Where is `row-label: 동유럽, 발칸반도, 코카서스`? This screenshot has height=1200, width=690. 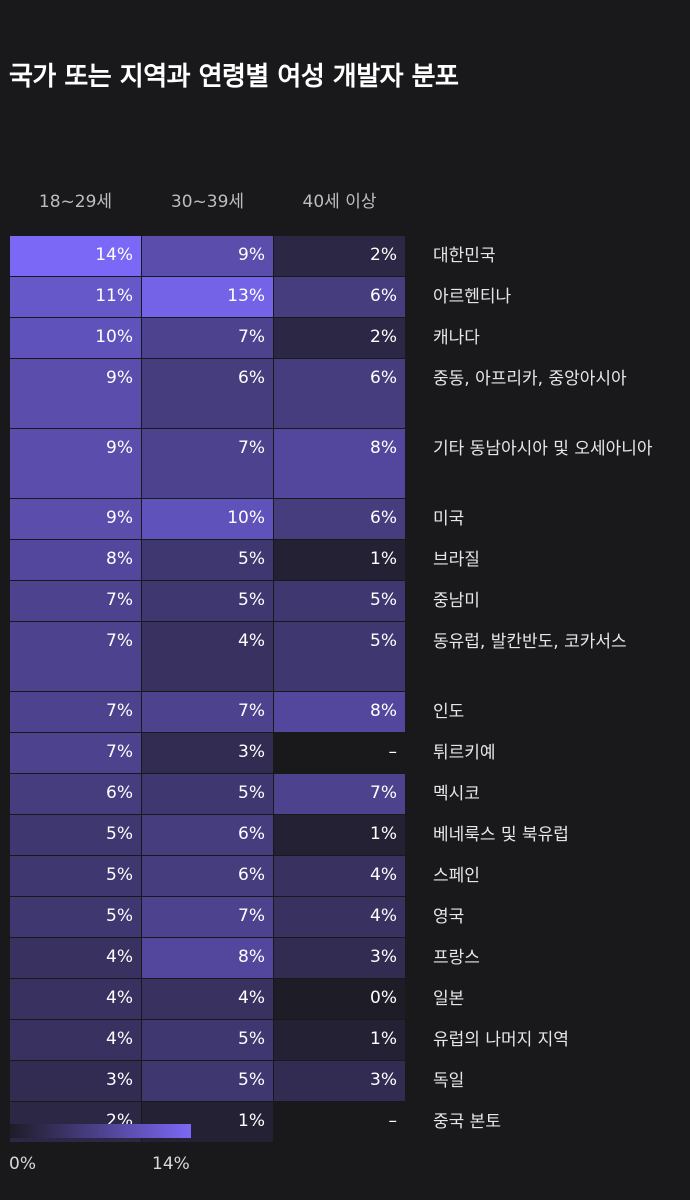 row-label: 동유럽, 발칸반도, 코카서스 is located at coordinates (530, 642).